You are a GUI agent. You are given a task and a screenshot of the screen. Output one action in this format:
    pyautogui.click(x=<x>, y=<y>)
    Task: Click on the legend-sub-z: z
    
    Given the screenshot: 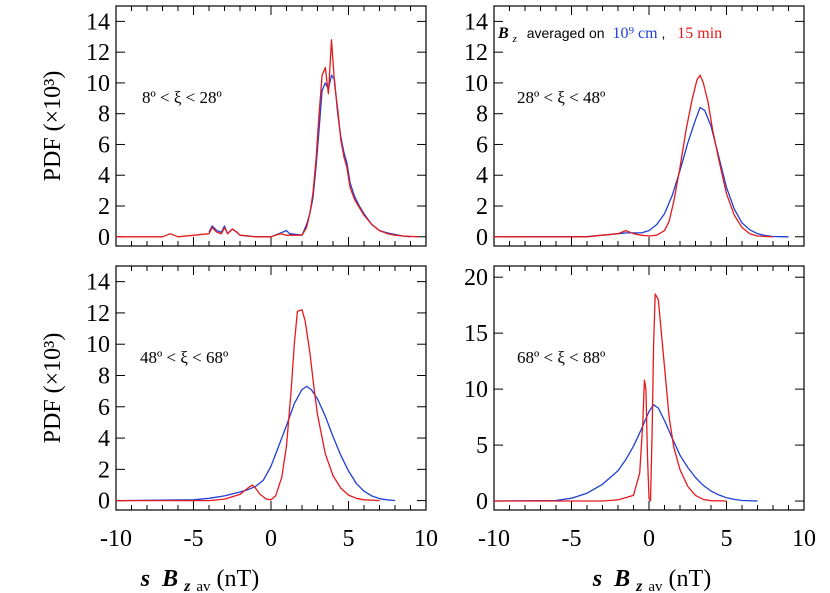 What is the action you would take?
    pyautogui.click(x=515, y=39)
    